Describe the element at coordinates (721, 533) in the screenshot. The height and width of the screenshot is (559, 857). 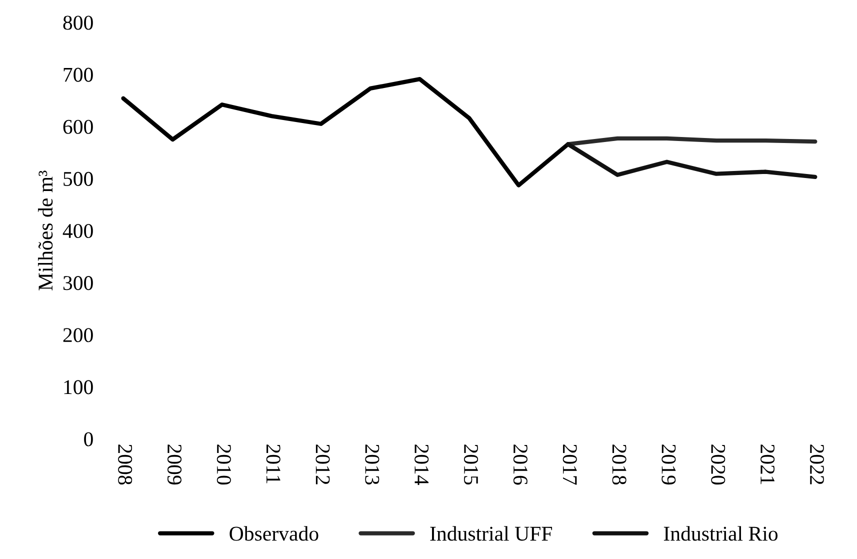
I see `legend-label: Industrial Rio` at that location.